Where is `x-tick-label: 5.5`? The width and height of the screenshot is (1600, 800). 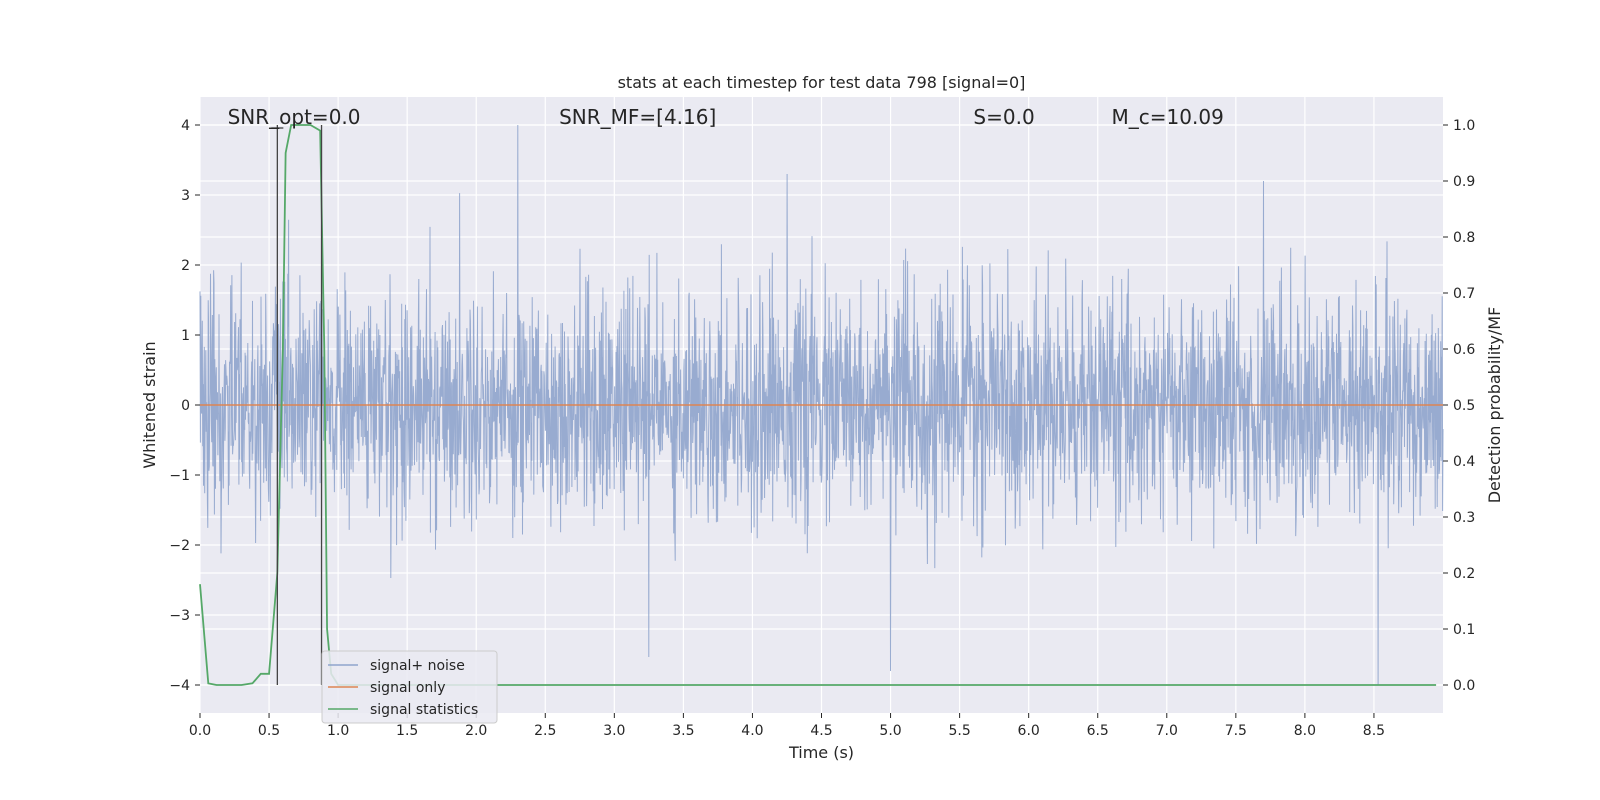
x-tick-label: 5.5 is located at coordinates (959, 731).